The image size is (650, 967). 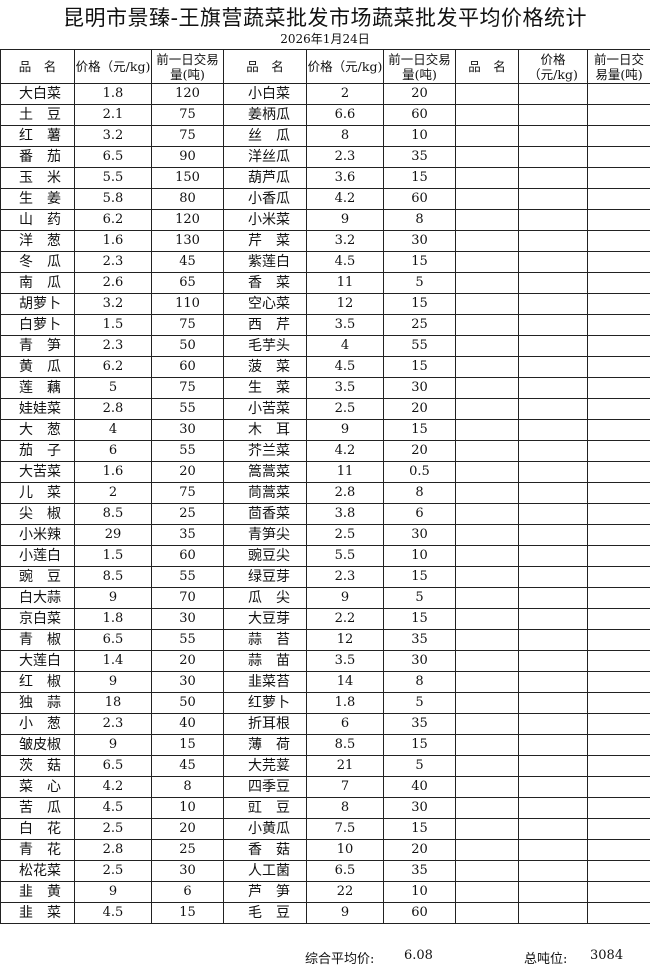 What do you see at coordinates (345, 220) in the screenshot?
I see `cell-price: 9` at bounding box center [345, 220].